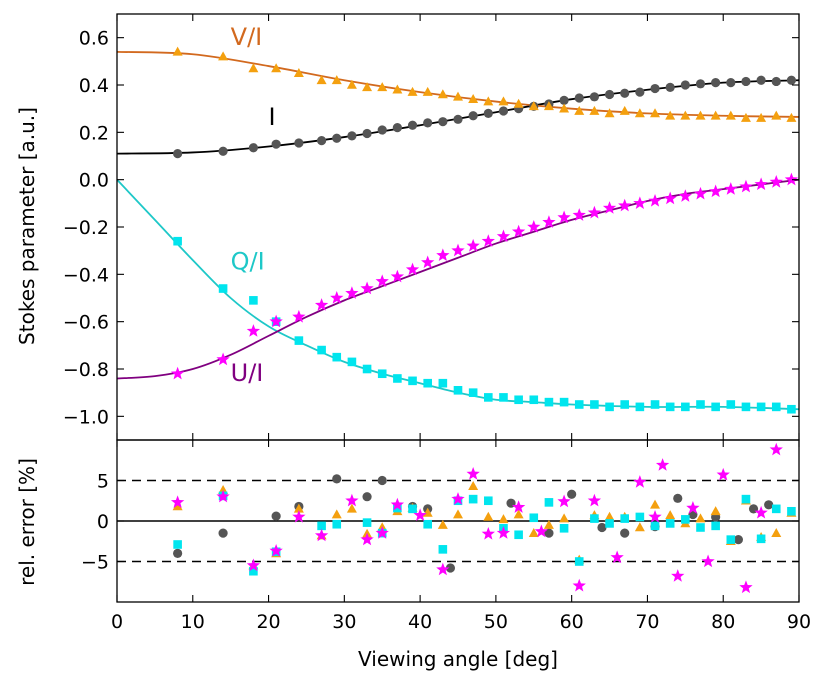 The width and height of the screenshot is (830, 683). Describe the element at coordinates (27, 226) in the screenshot. I see `y-axis-title-stokes: Stokes parameter [a.u.]` at that location.